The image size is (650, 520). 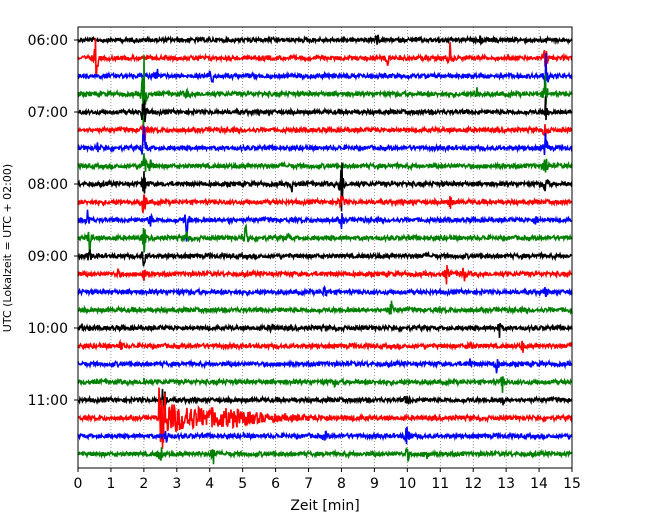 What do you see at coordinates (539, 484) in the screenshot?
I see `x-tick-label: 14` at bounding box center [539, 484].